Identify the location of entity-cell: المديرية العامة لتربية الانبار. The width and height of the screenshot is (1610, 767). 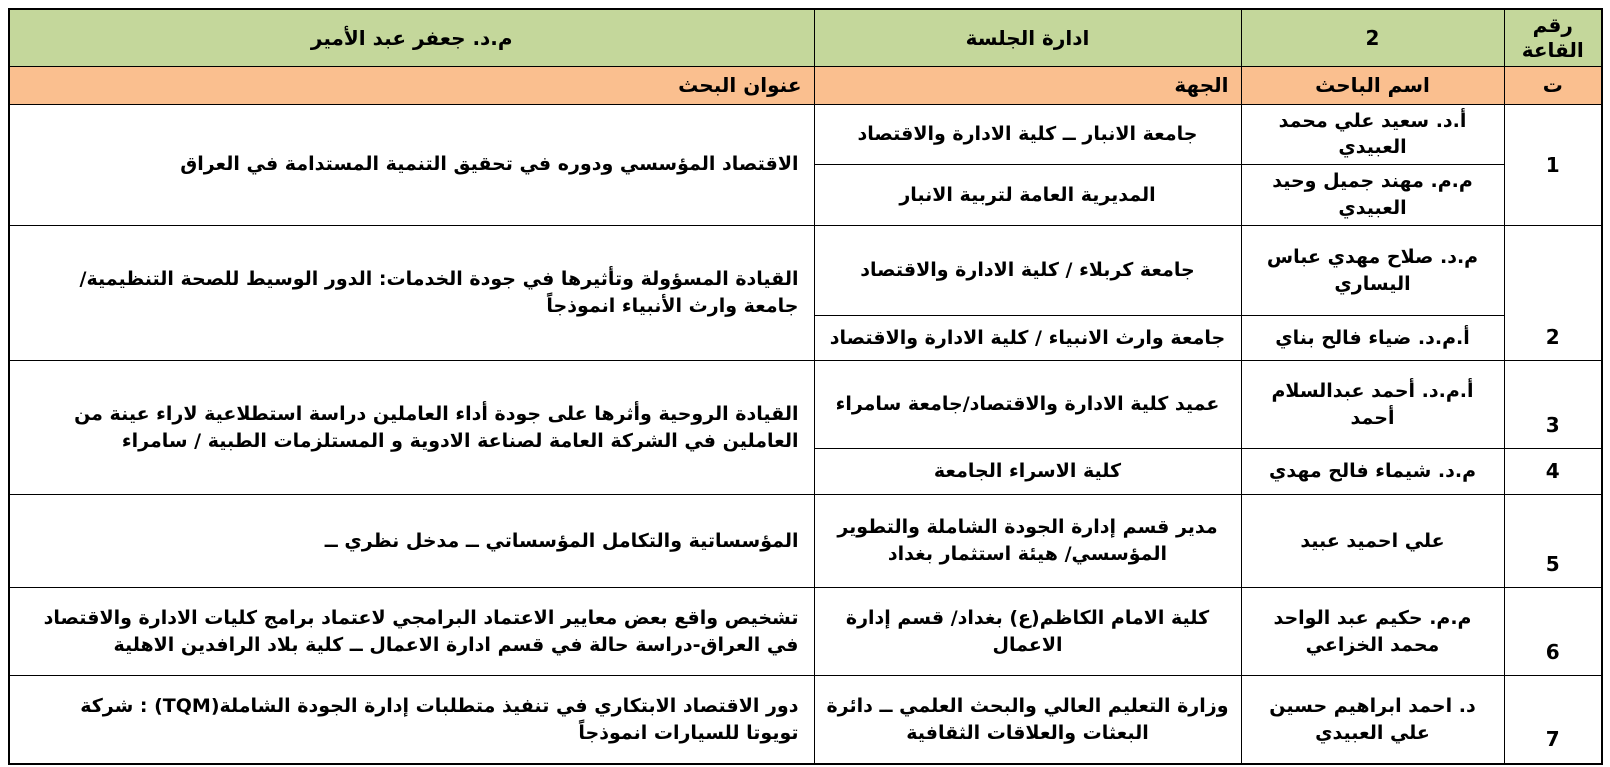
(1027, 195).